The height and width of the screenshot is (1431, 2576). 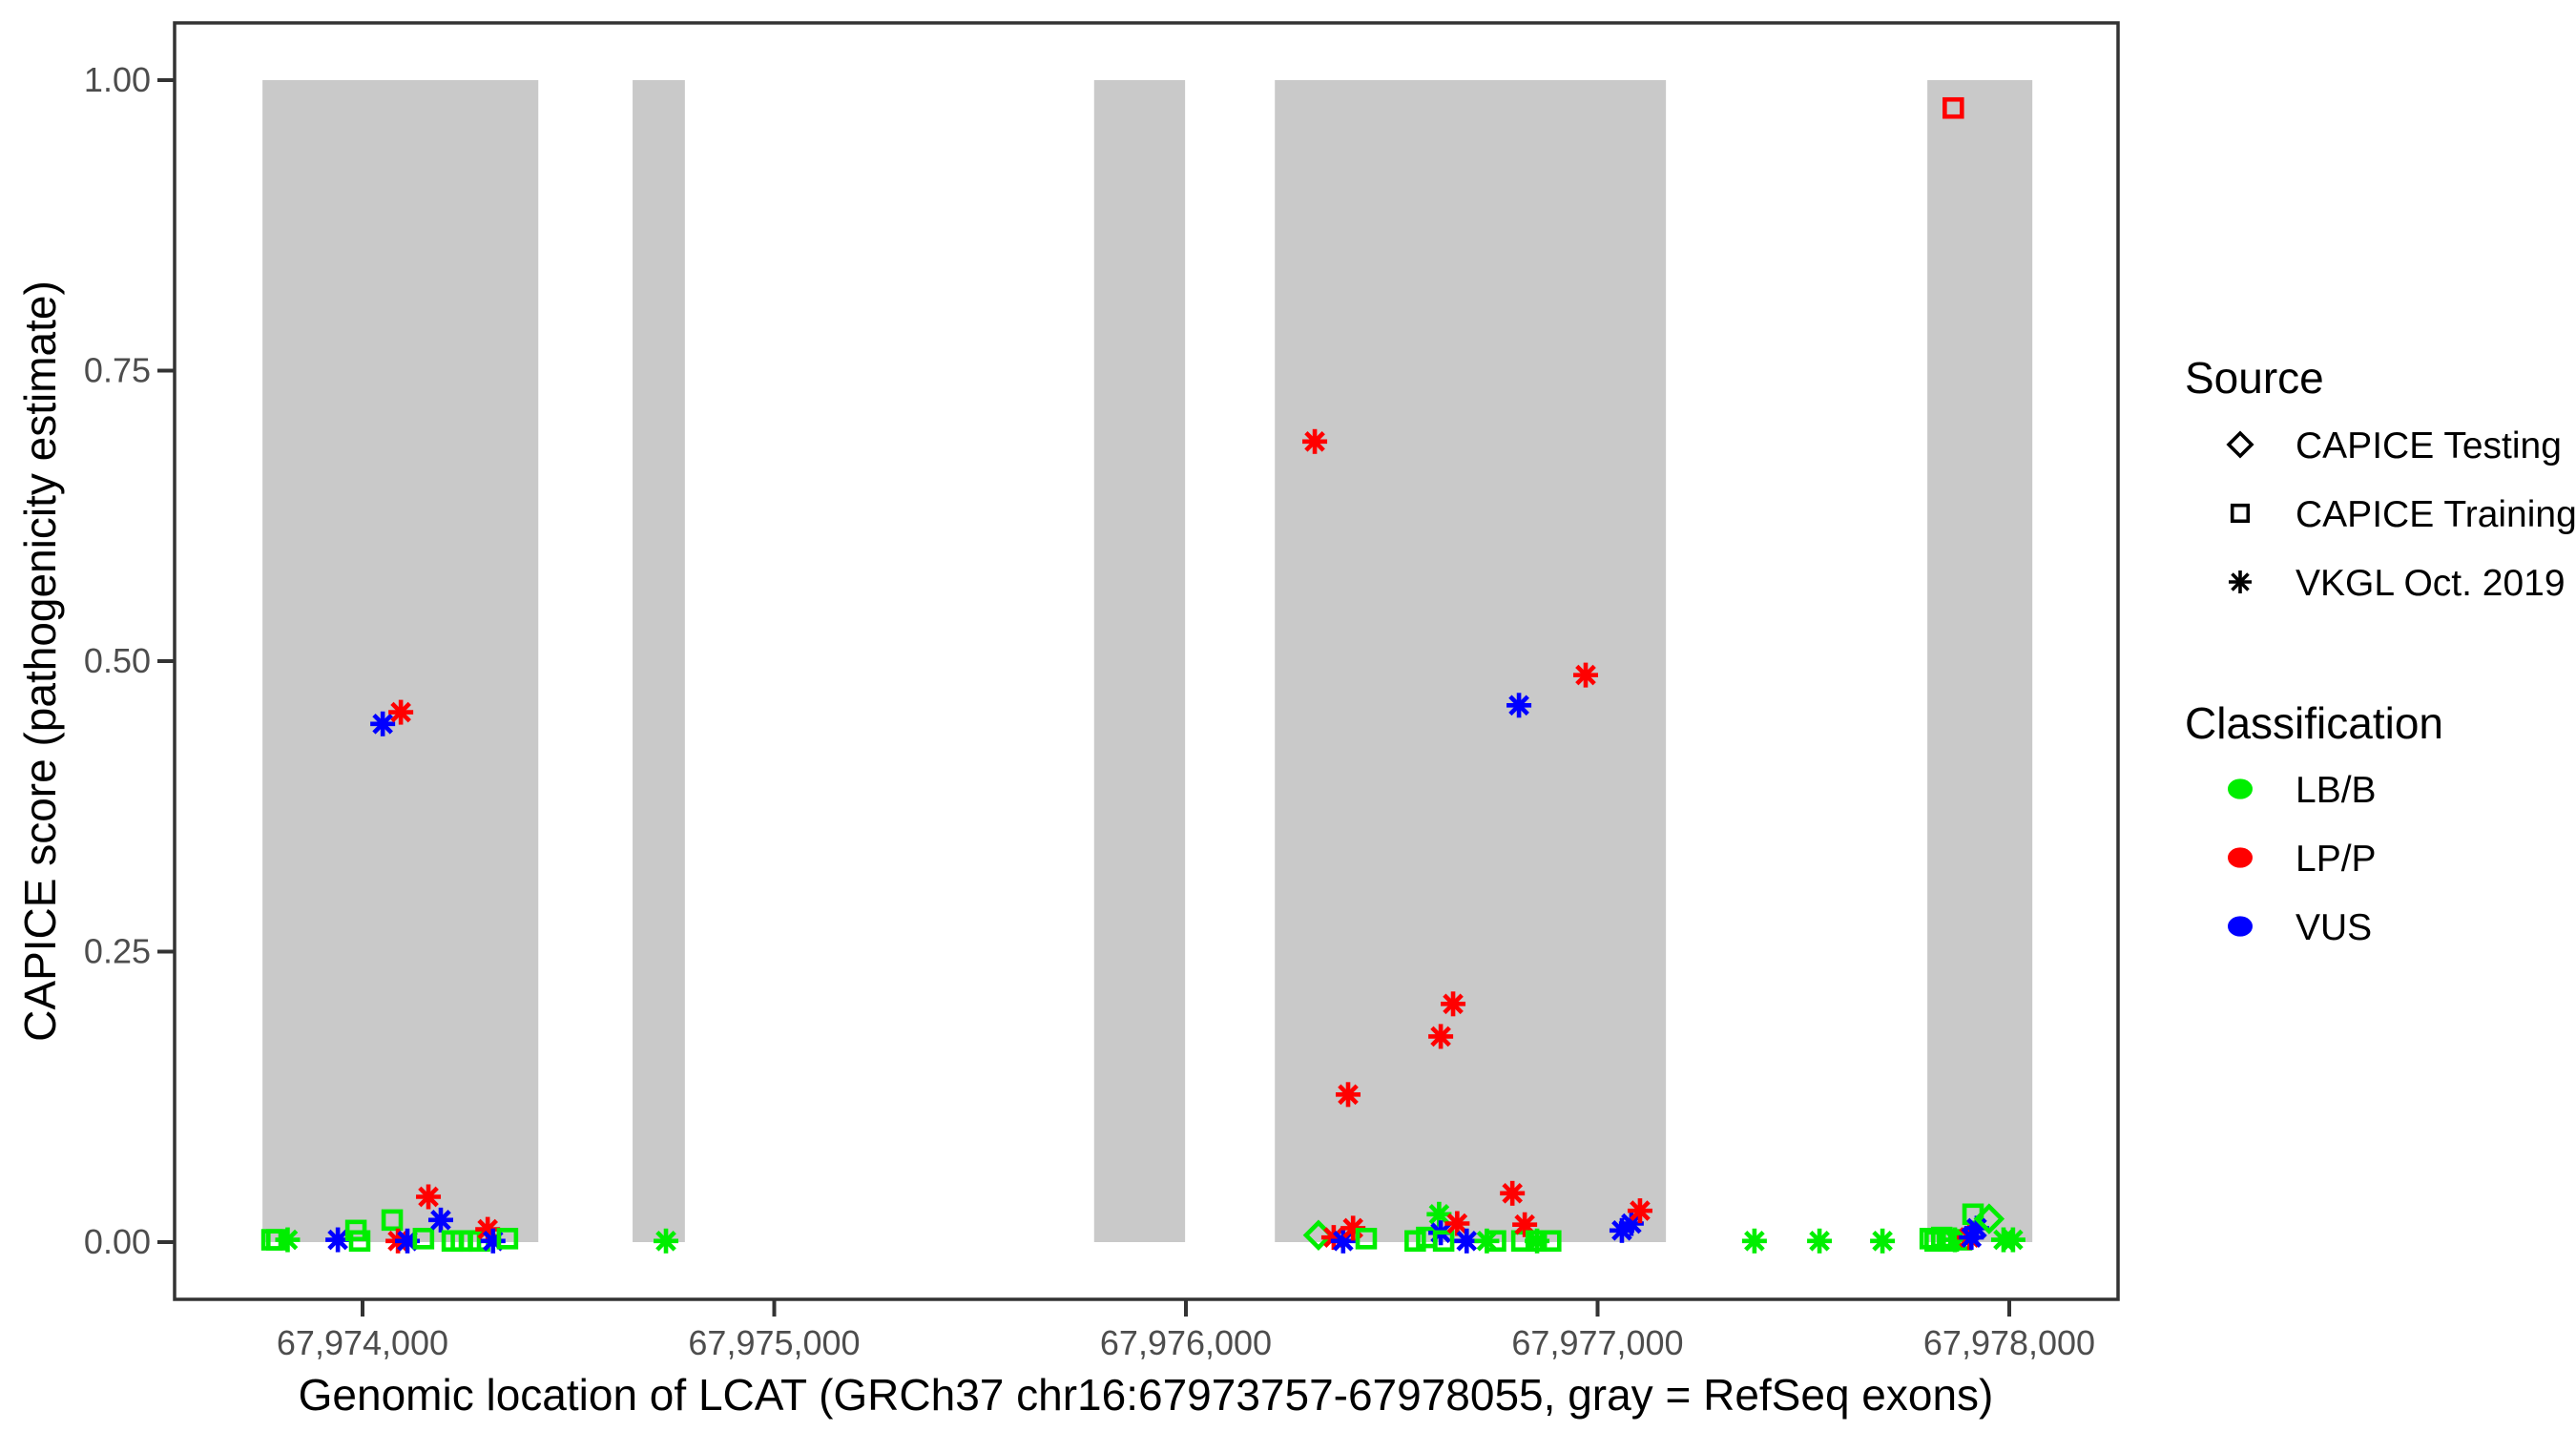 What do you see at coordinates (117, 660) in the screenshot?
I see `y-tick-label: 0.50` at bounding box center [117, 660].